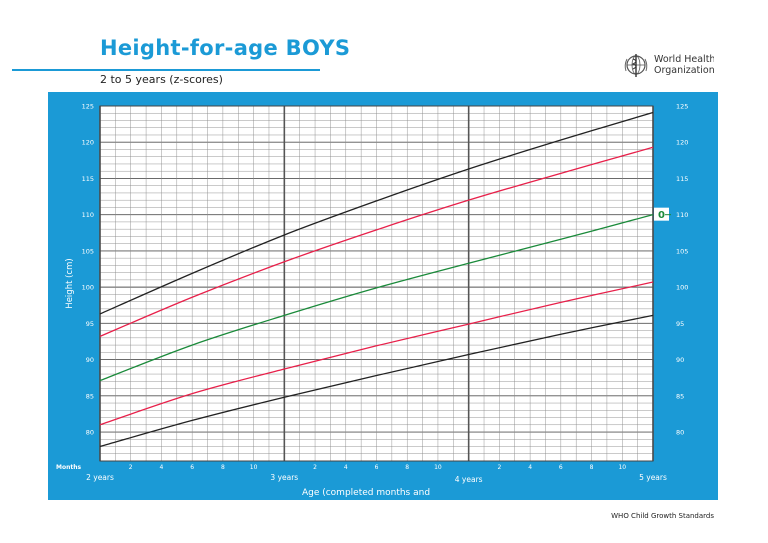 The width and height of the screenshot is (768, 543). I want to click on who-logo: World Health Organization, so click(668, 65).